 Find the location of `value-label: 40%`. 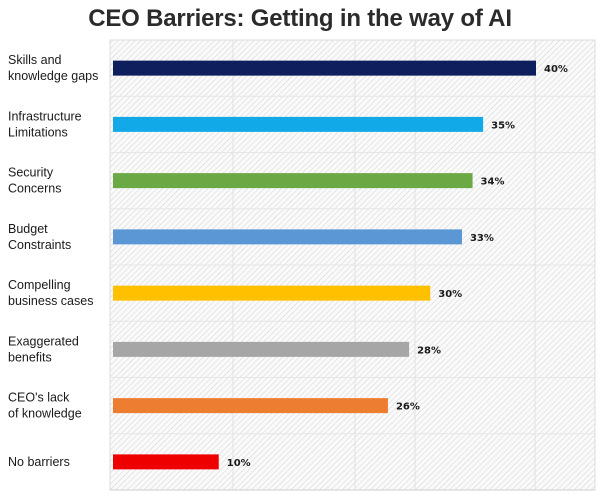

value-label: 40% is located at coordinates (556, 69).